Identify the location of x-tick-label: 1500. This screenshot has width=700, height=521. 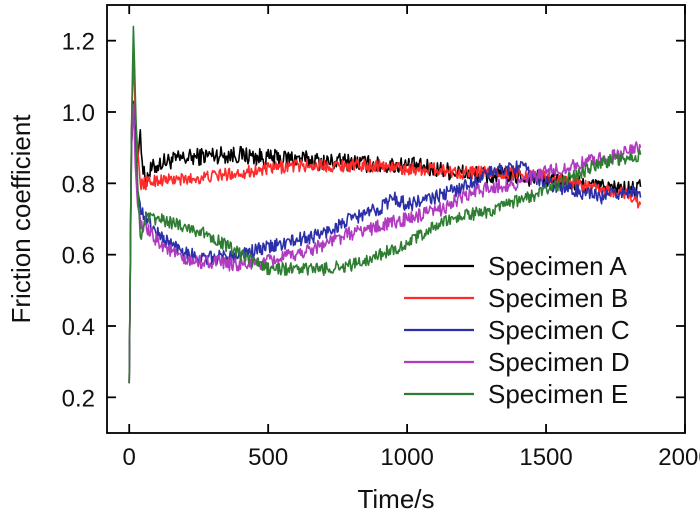
(545, 457).